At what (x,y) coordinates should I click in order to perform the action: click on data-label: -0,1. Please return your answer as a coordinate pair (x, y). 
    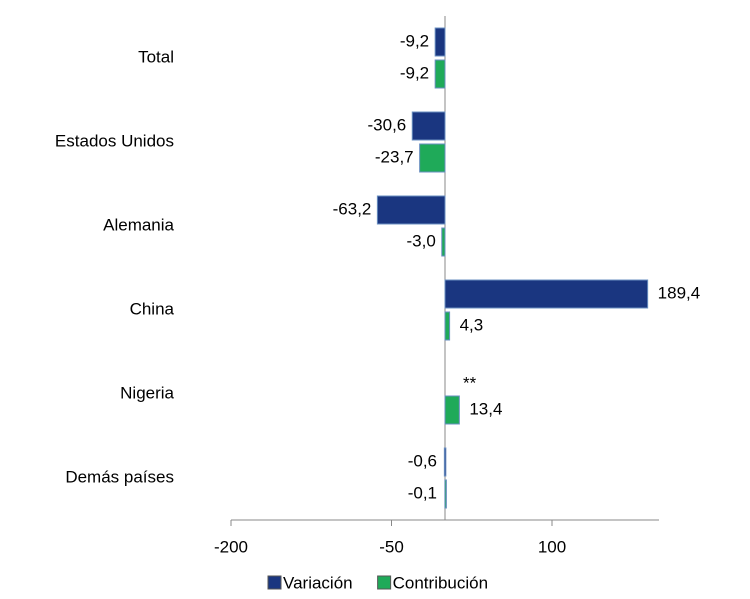
    Looking at the image, I should click on (422, 492).